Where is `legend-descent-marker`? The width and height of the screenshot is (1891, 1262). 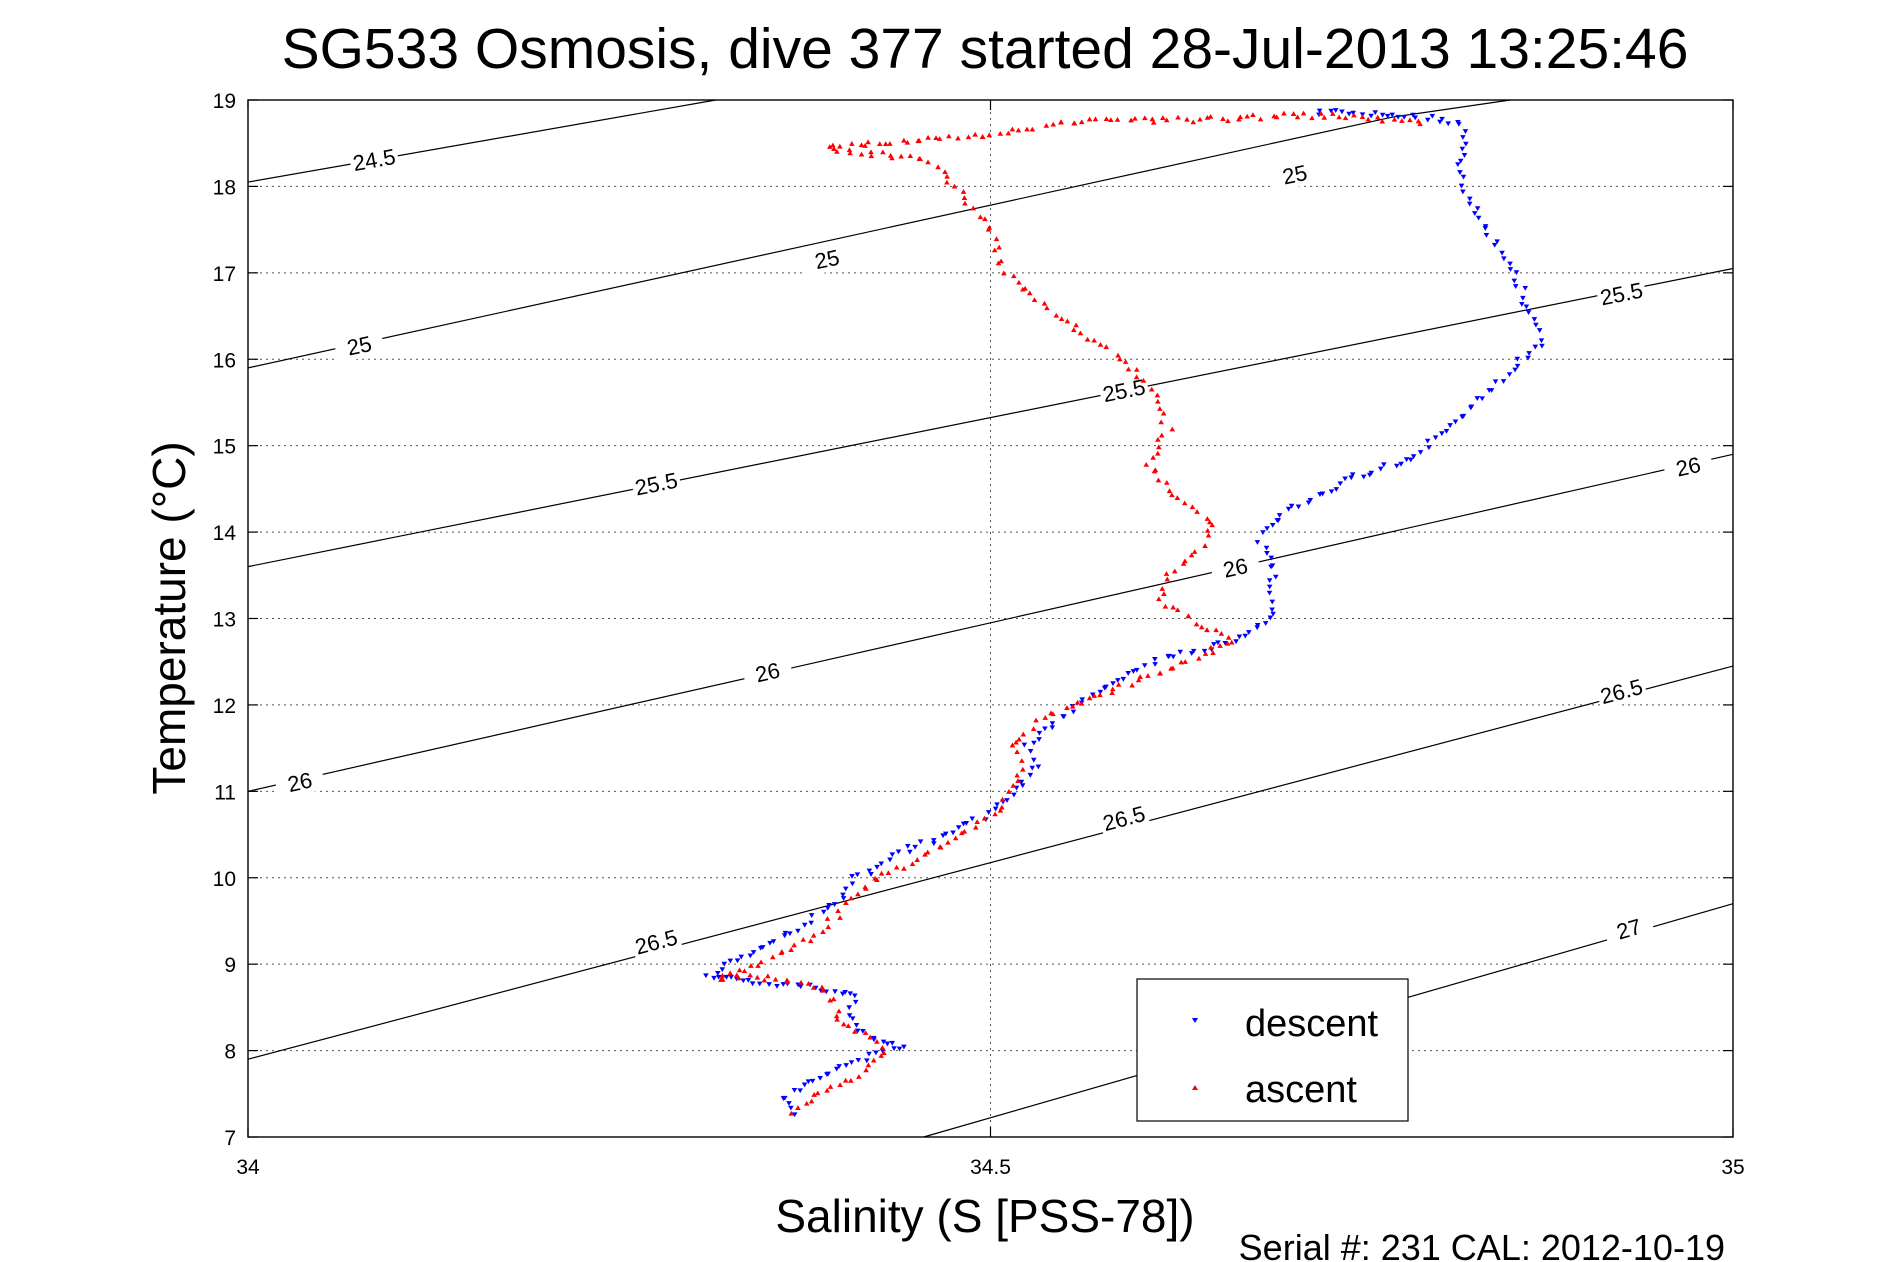 legend-descent-marker is located at coordinates (1195, 1020).